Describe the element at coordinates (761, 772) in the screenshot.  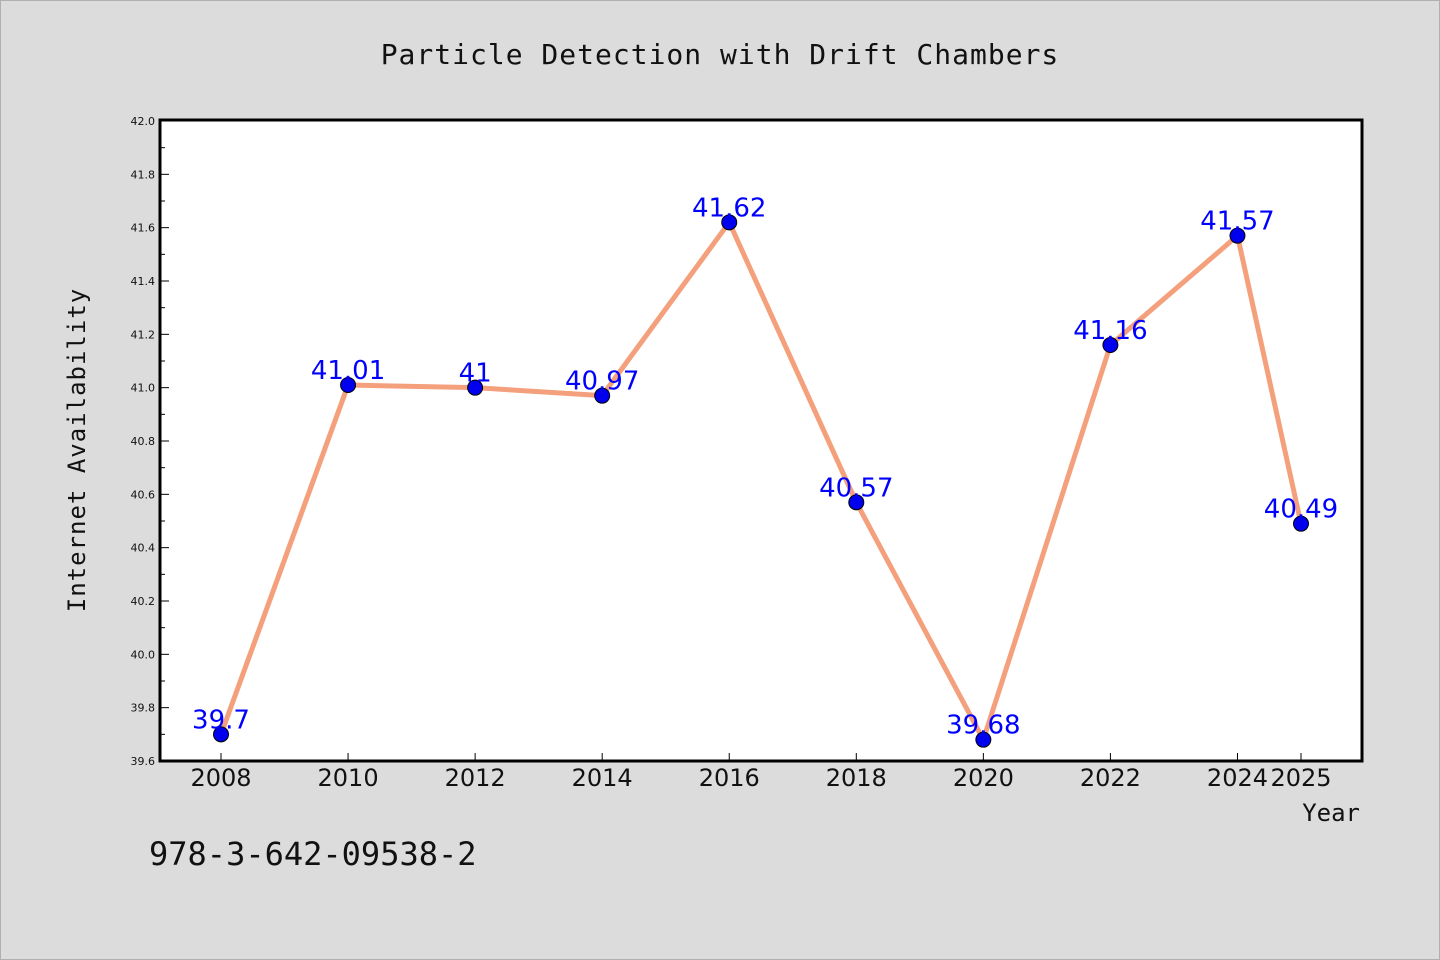
I see `x-axis: 2008 2010 2012 2014 2016 2018 2020 2022 2024 2025` at that location.